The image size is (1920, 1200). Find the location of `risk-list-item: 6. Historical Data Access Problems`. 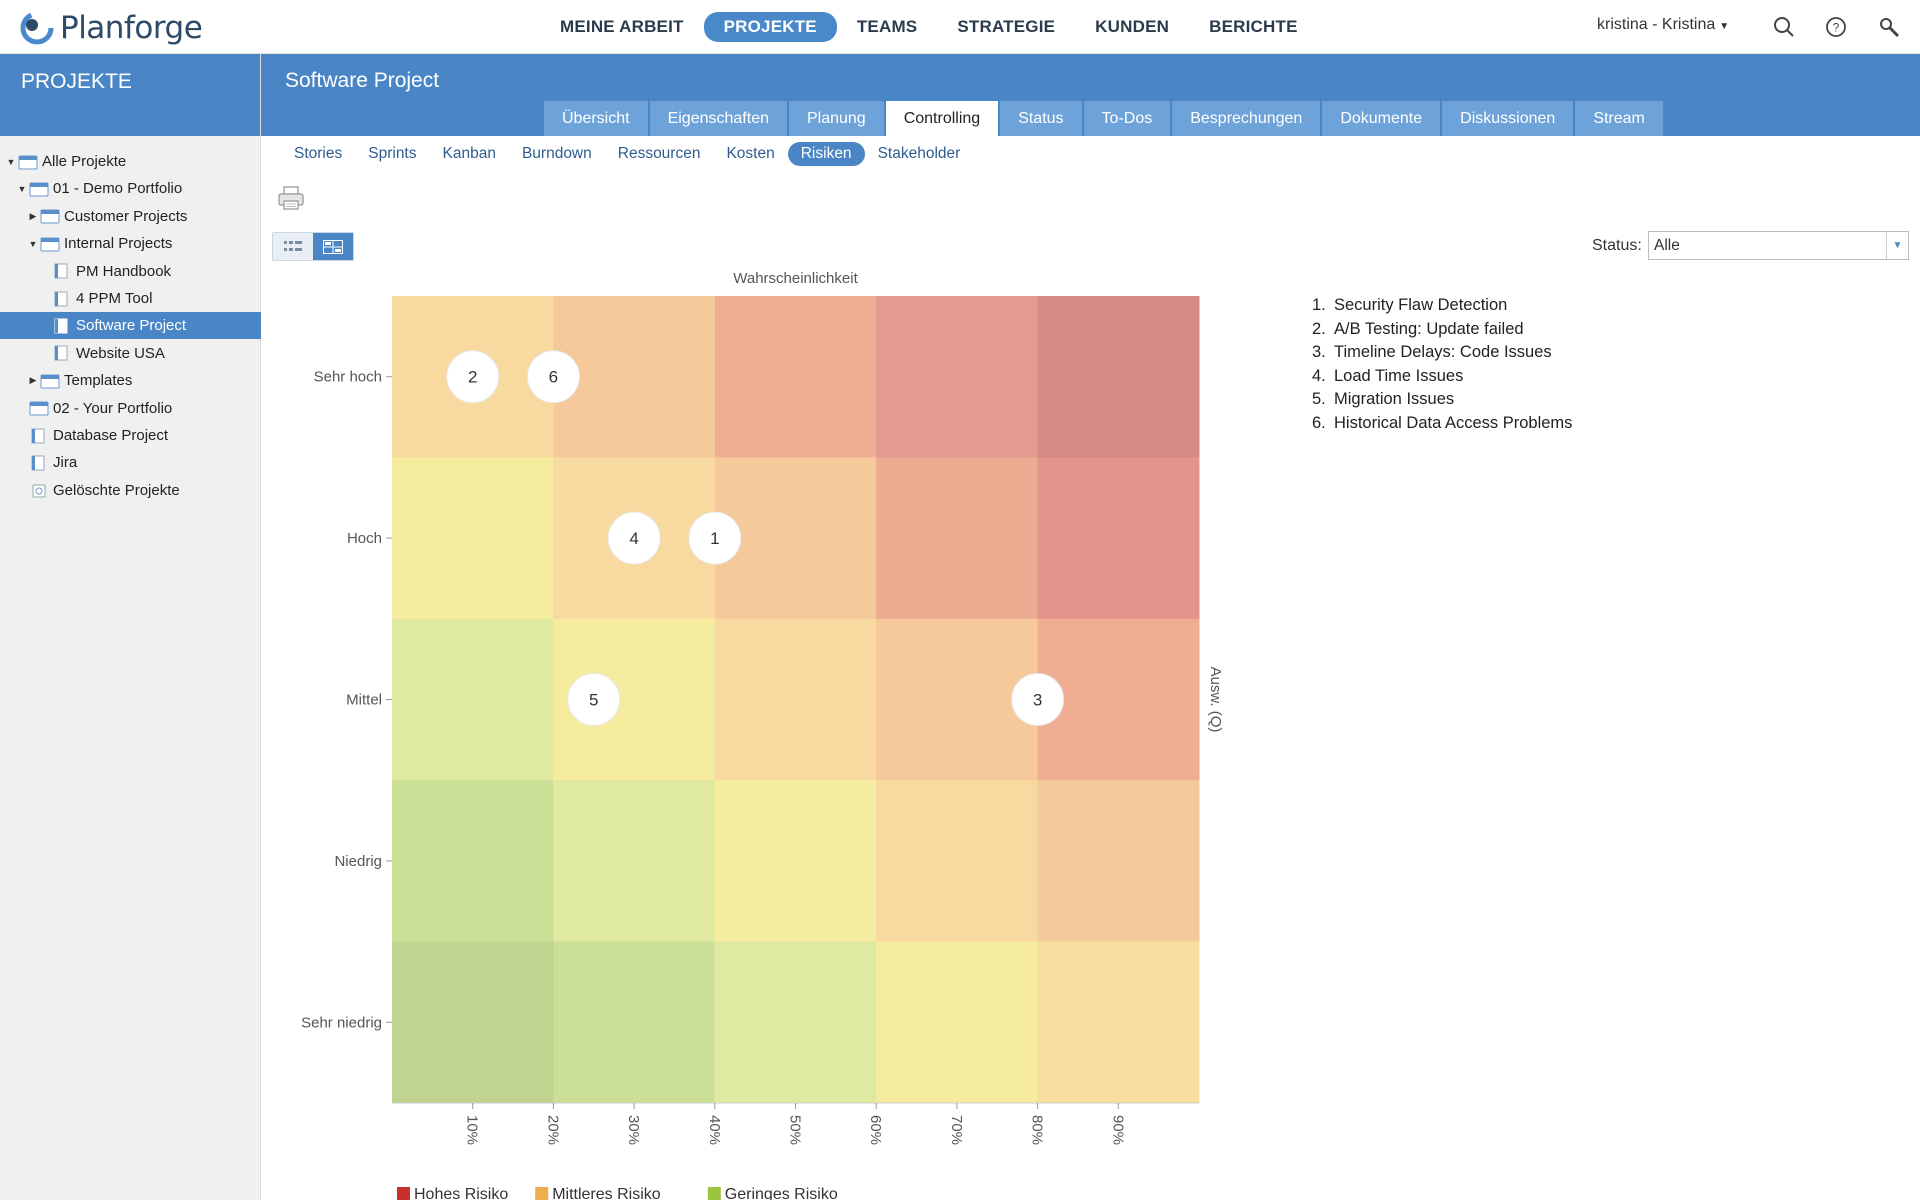

risk-list-item: 6. Historical Data Access Problems is located at coordinates (1442, 424).